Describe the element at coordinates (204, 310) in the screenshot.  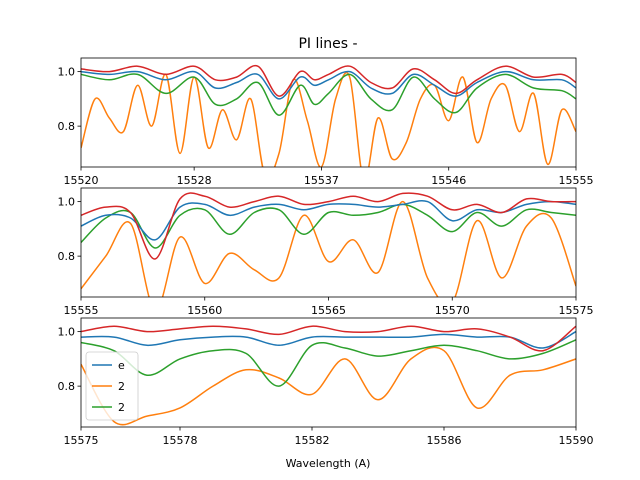
I see `x-tick-label: 15560` at that location.